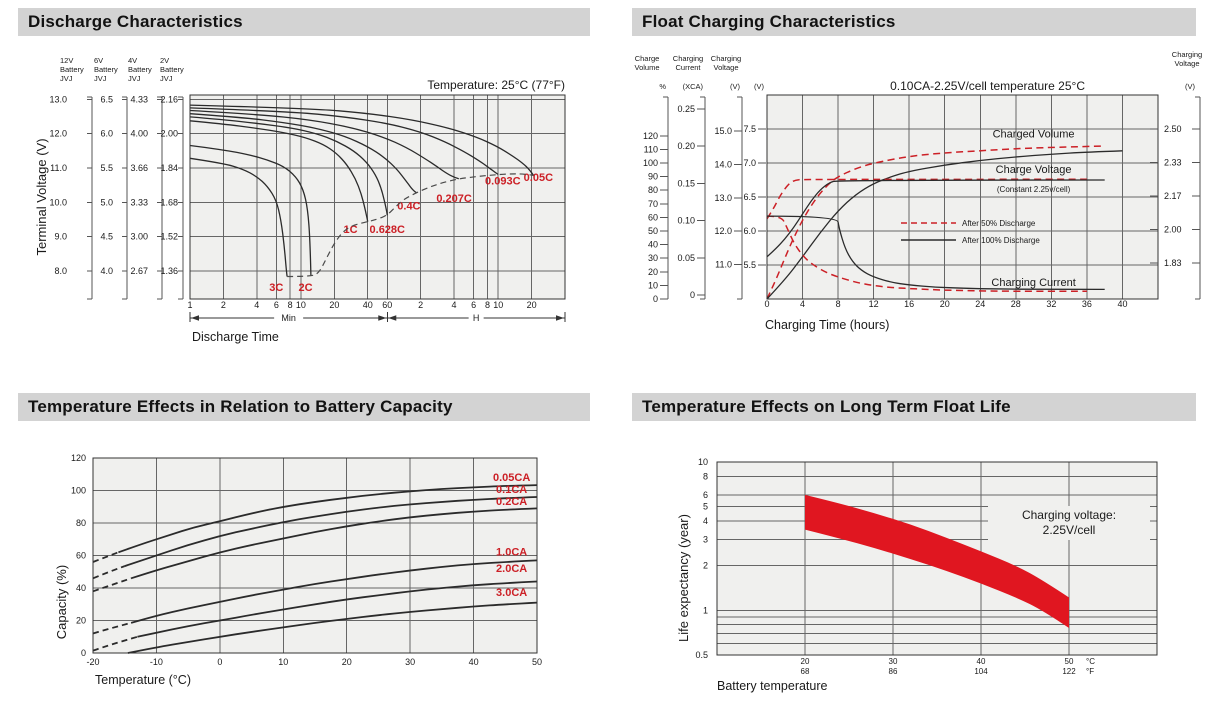  I want to click on scale-header: 6V, so click(98, 60).